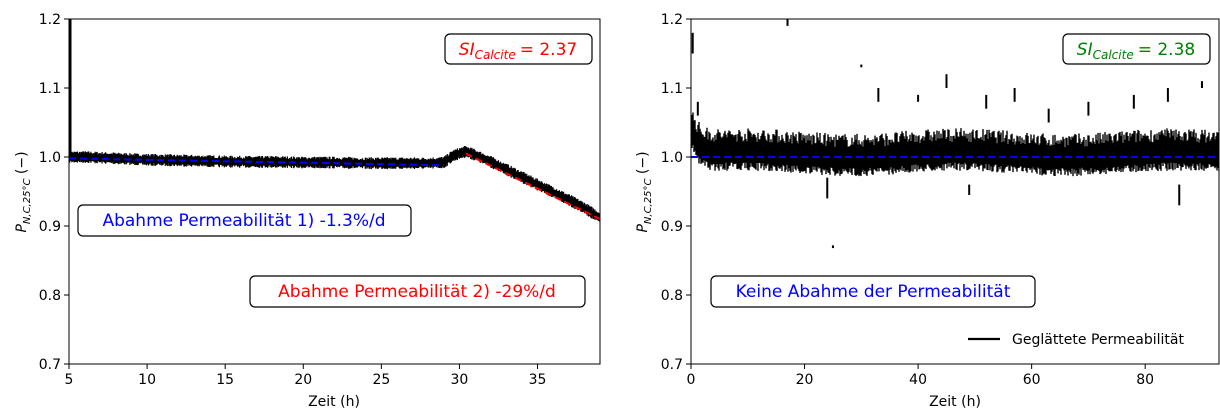 The image size is (1220, 409). I want to click on annotation-slope-1: Abahme Permeabilität 1) -1.3%/d, so click(244, 220).